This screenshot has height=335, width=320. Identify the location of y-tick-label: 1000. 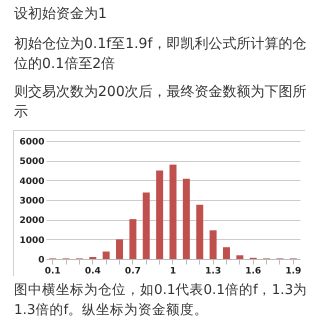
(31, 241).